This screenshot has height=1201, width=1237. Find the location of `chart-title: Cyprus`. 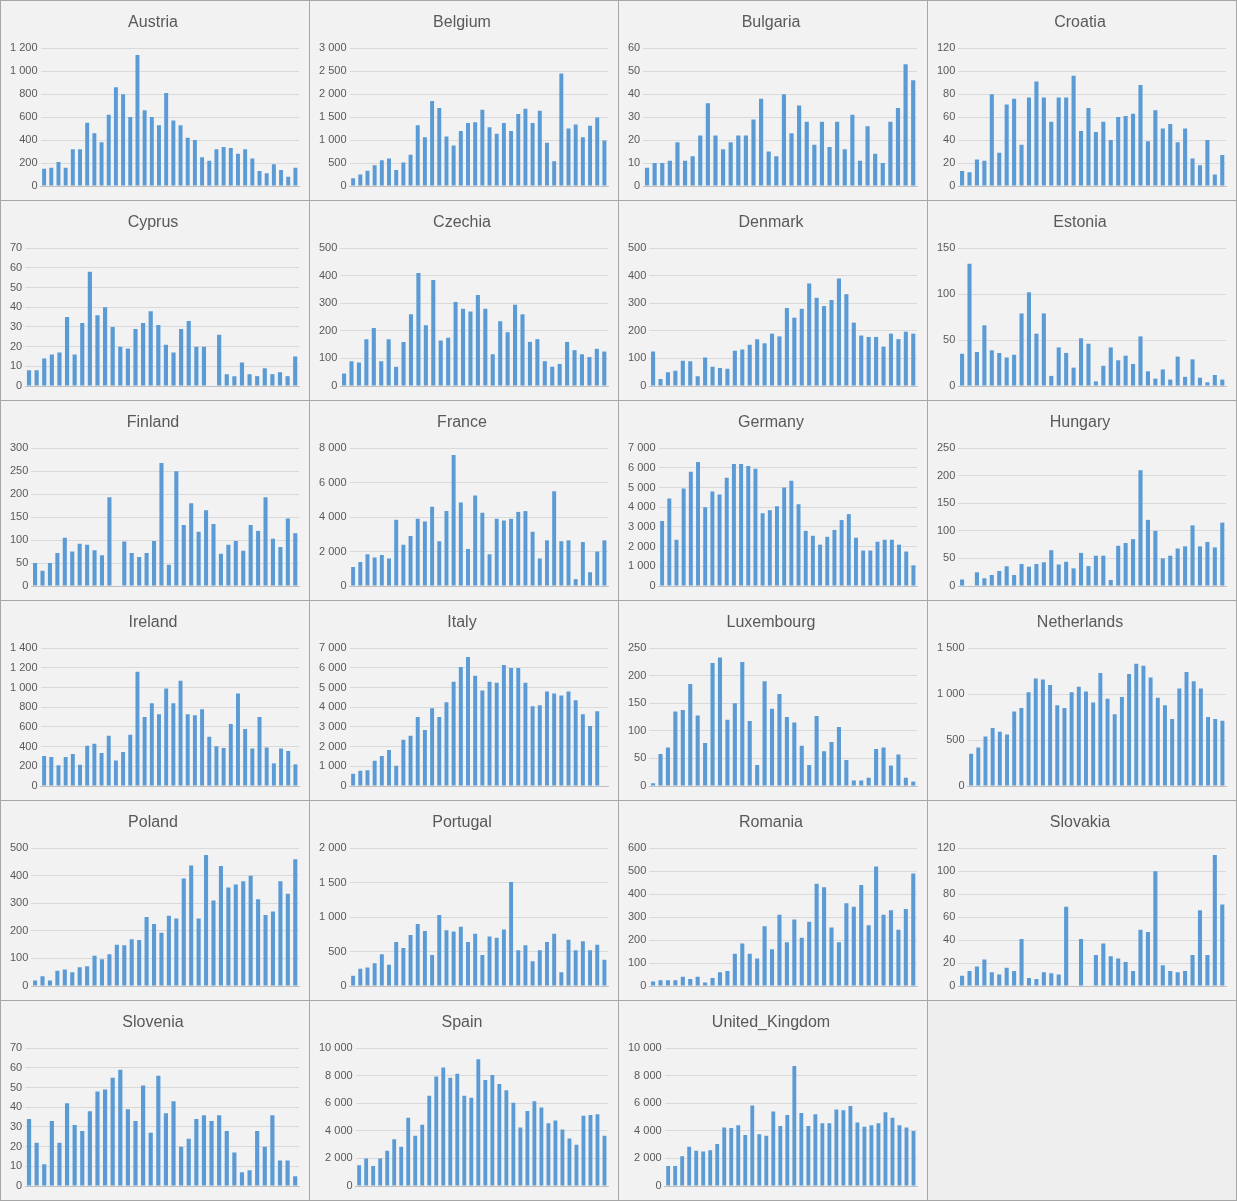

chart-title: Cyprus is located at coordinates (153, 222).